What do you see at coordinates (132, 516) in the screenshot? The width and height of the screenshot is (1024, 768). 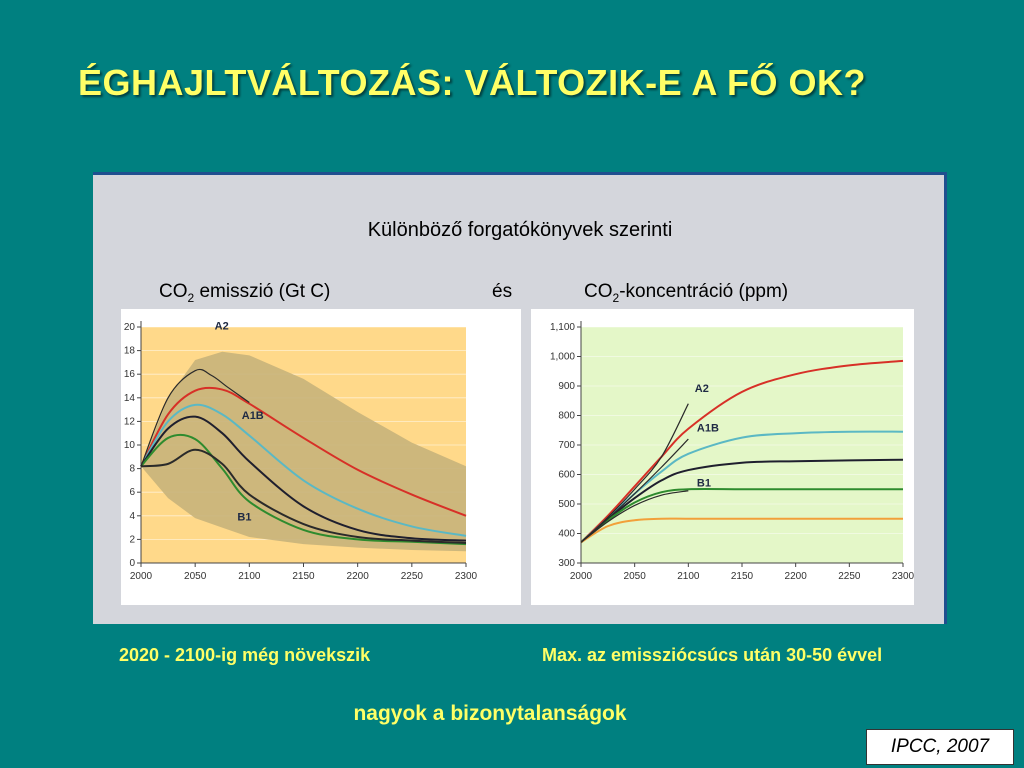 I see `y-tick-label: 4` at bounding box center [132, 516].